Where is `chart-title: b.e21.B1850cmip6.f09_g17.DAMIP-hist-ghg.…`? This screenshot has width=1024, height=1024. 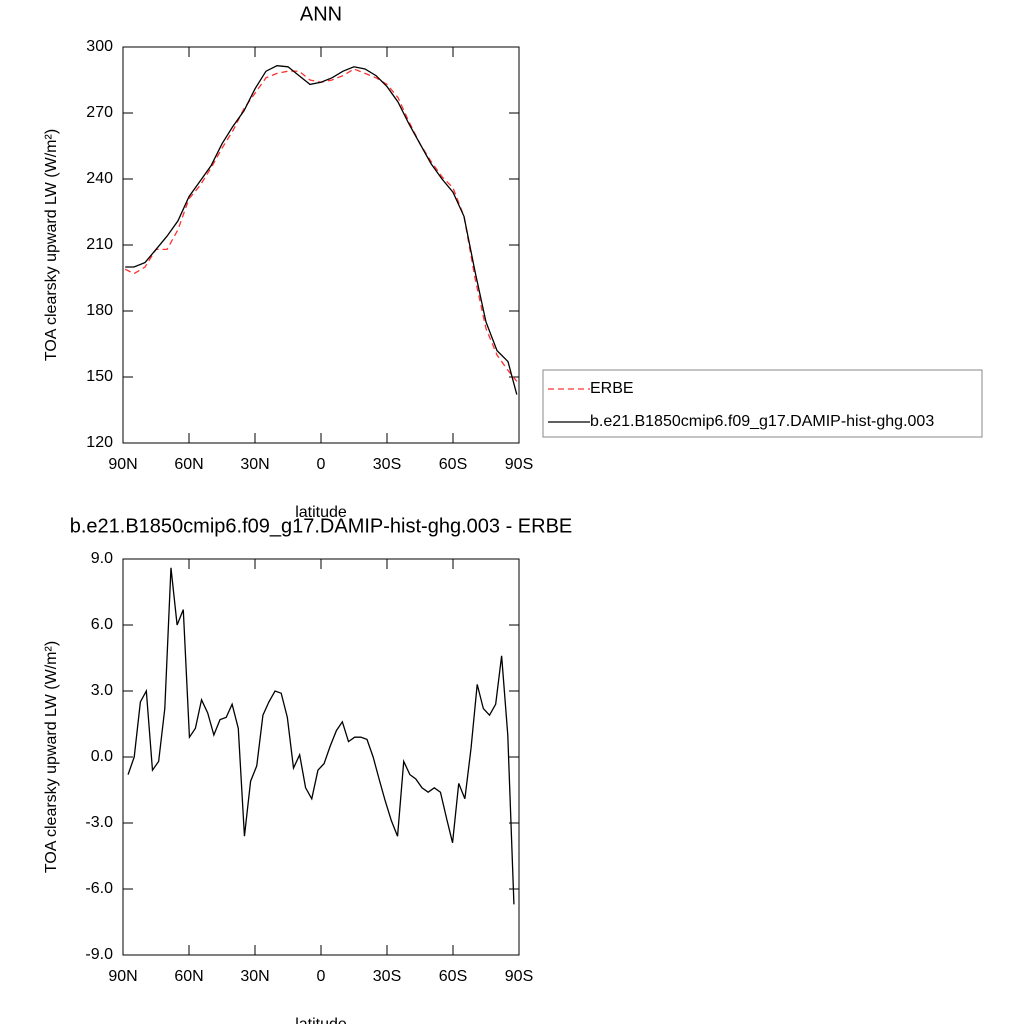 chart-title: b.e21.B1850cmip6.f09_g17.DAMIP-hist-ghg.… is located at coordinates (321, 526).